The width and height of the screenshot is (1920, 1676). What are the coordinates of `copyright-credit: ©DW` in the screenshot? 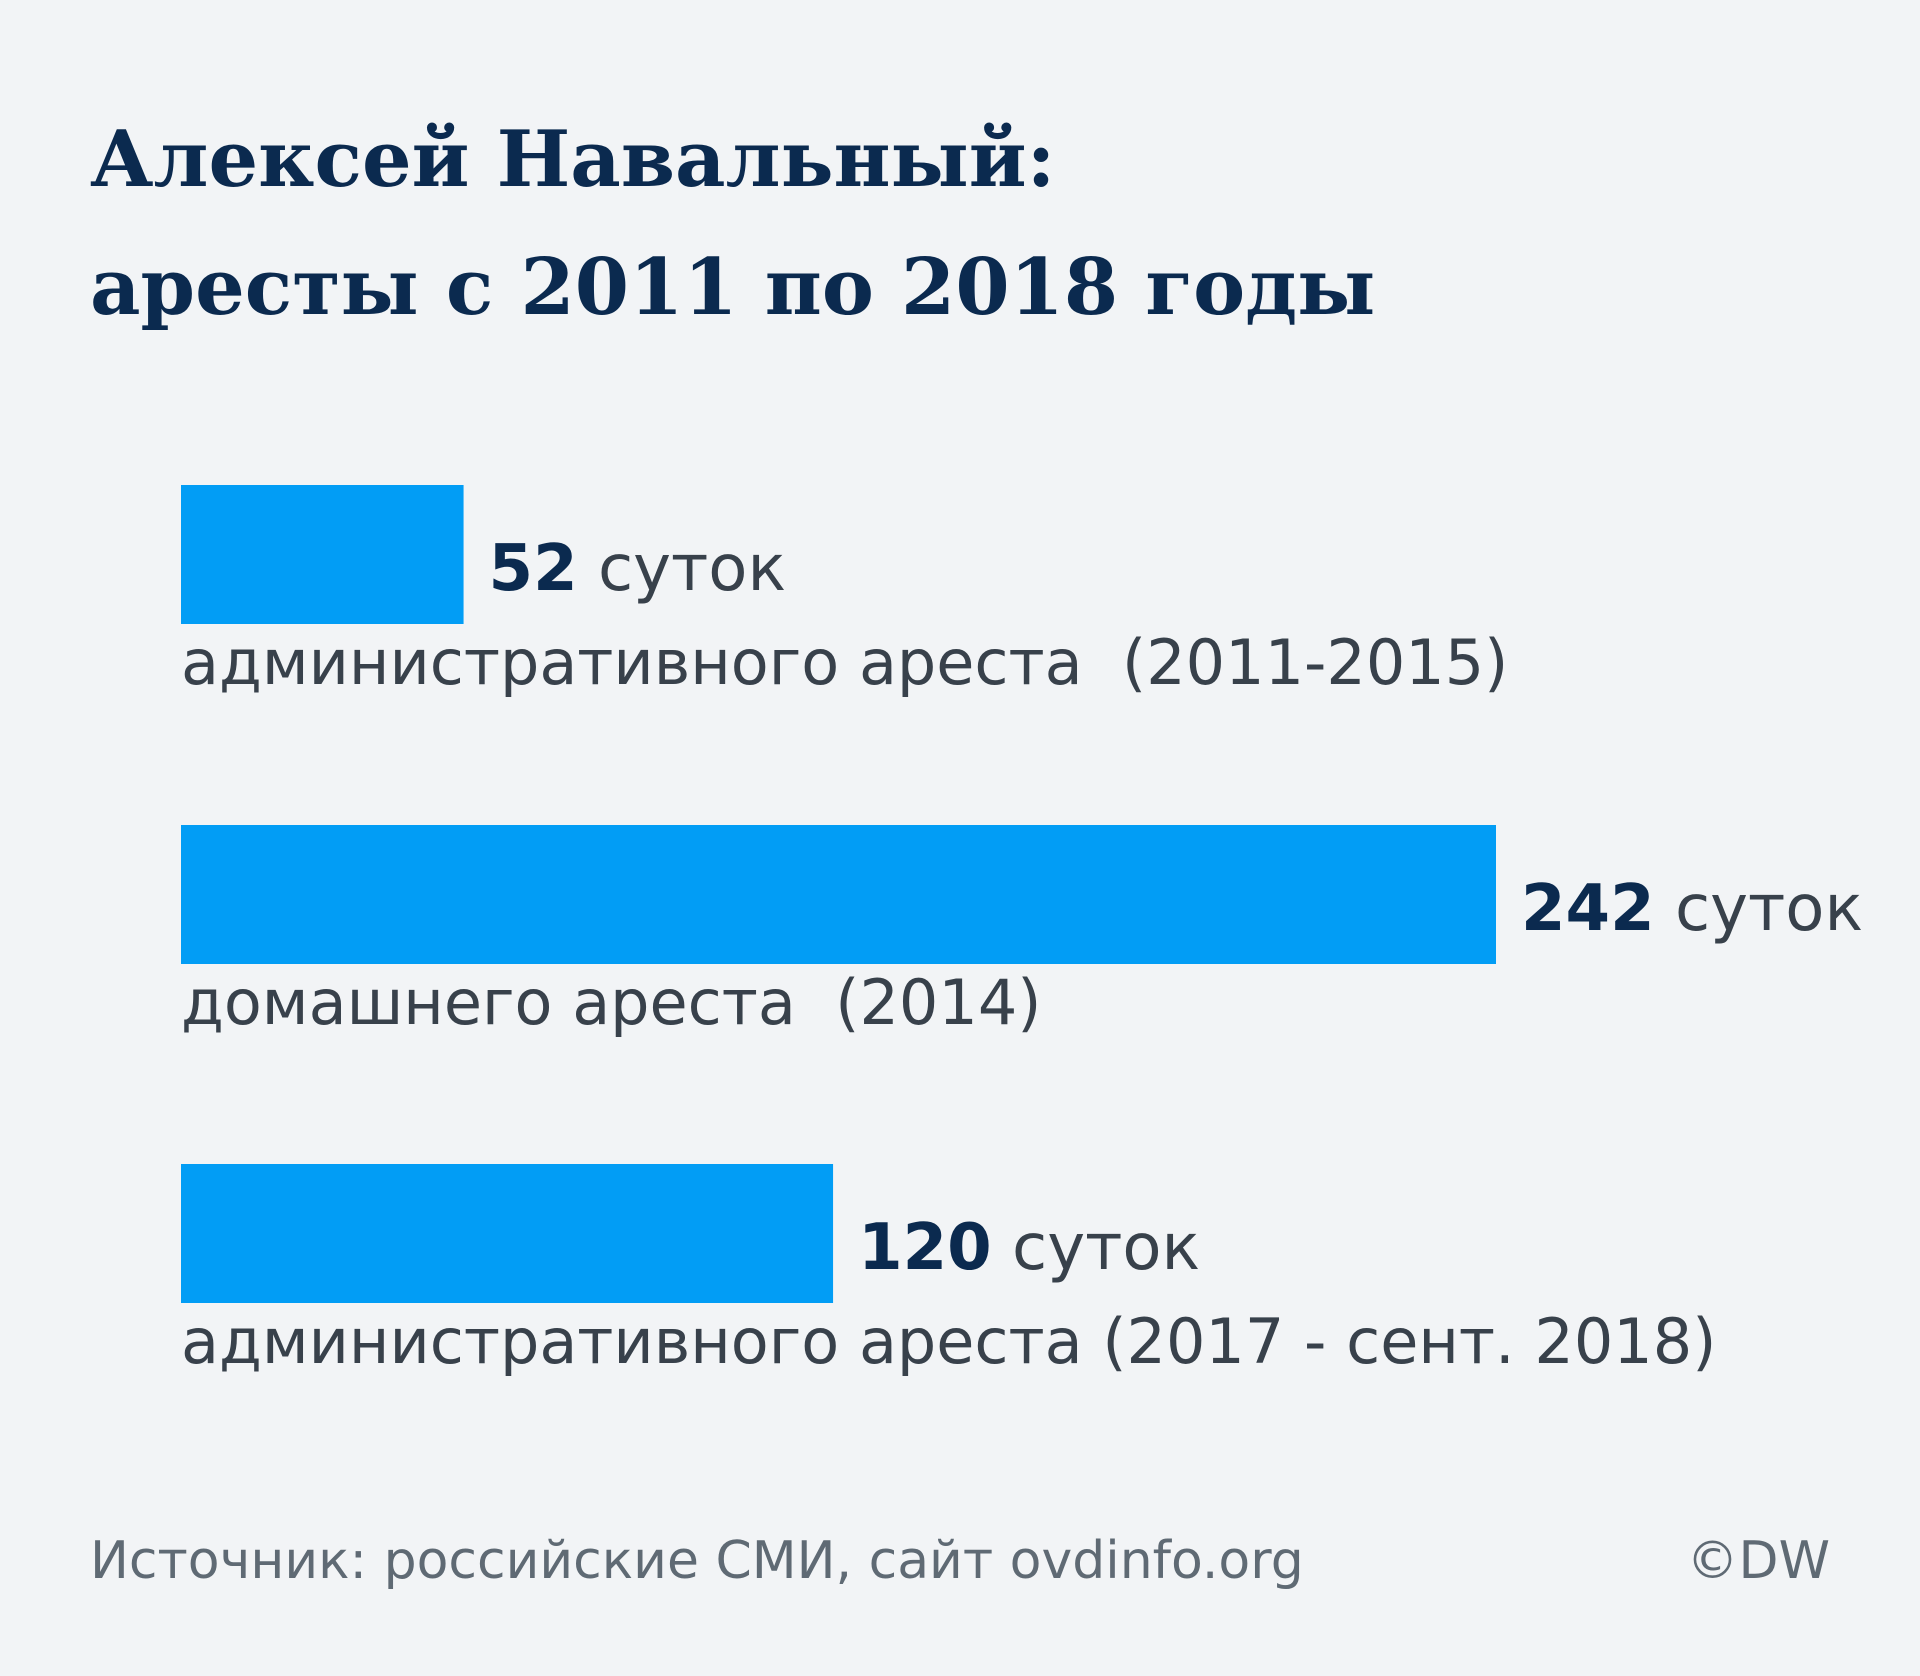 It's located at (1758, 1561).